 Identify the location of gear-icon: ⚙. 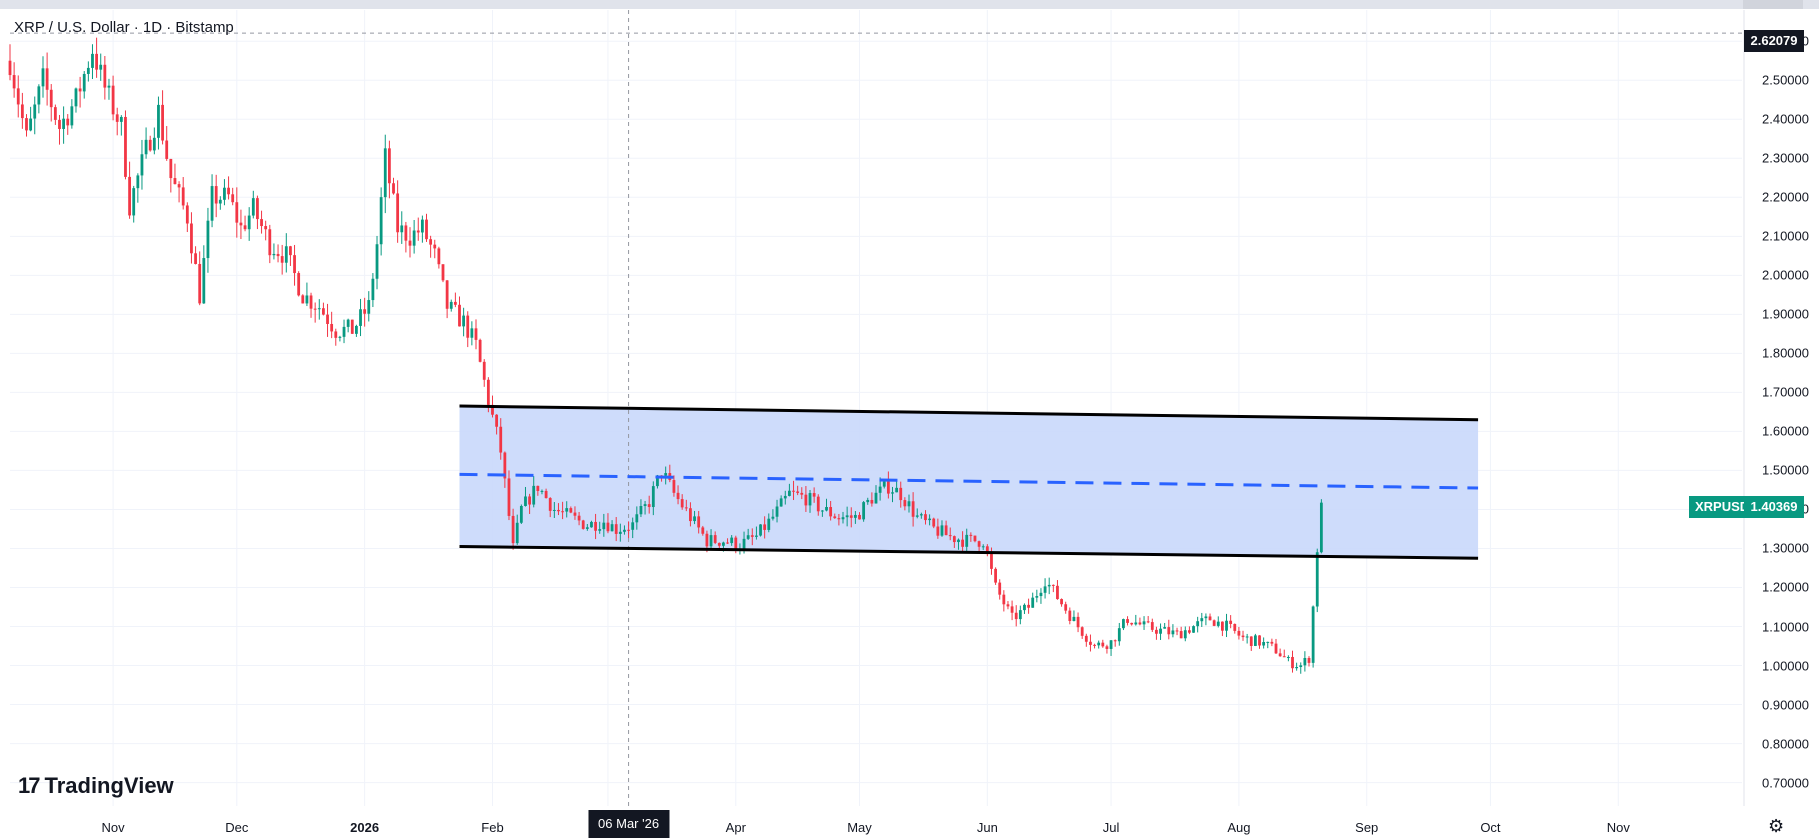
(1776, 826).